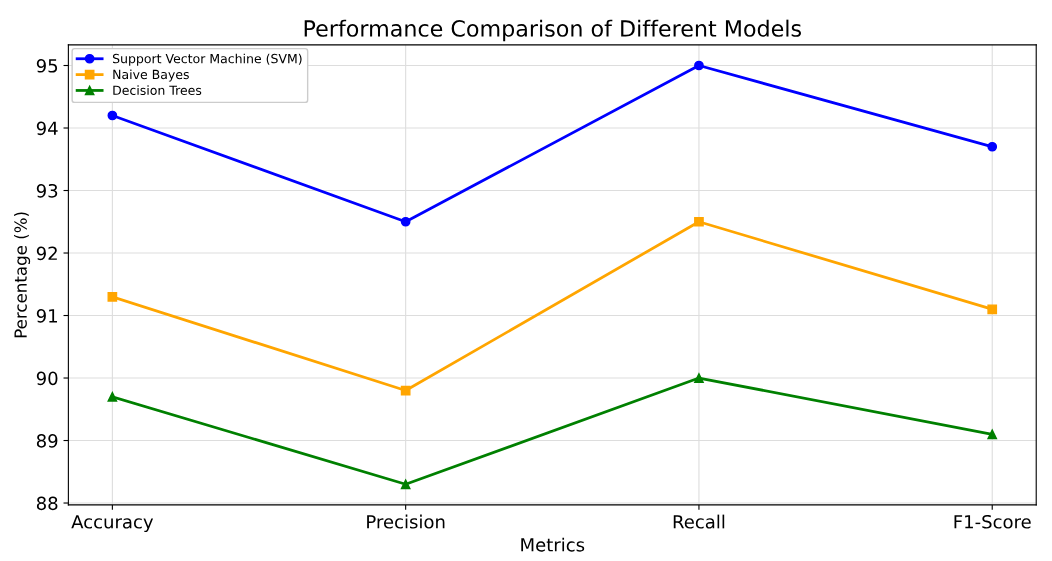 This screenshot has height=561, width=1052. Describe the element at coordinates (552, 30) in the screenshot. I see `chart-title: Performance Comparison of Different Models` at that location.